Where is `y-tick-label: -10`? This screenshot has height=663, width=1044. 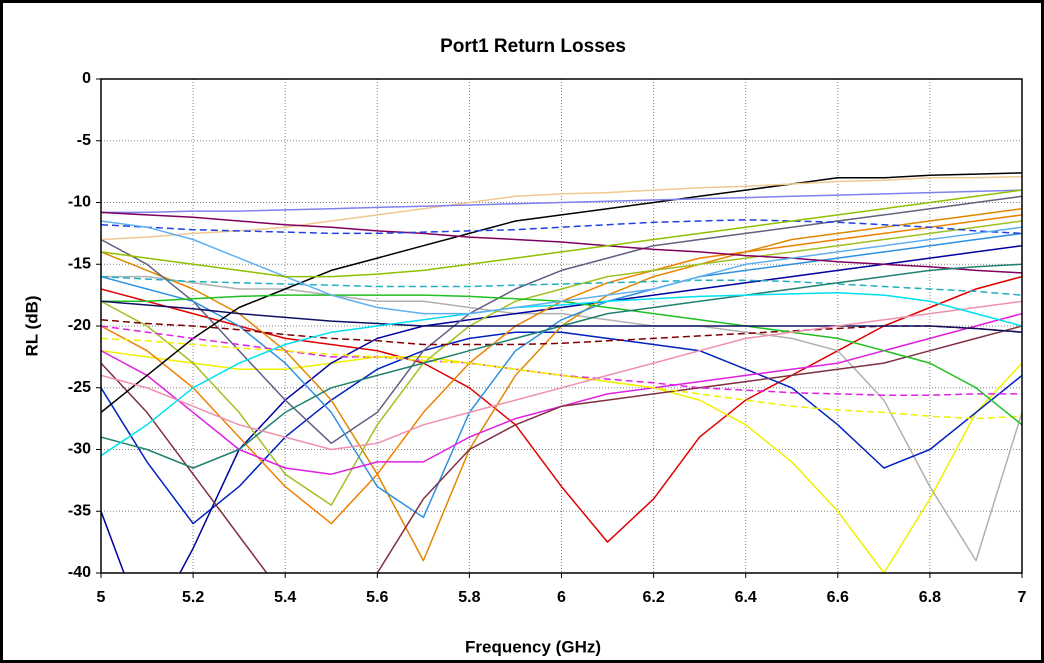
y-tick-label: -10 is located at coordinates (79, 202).